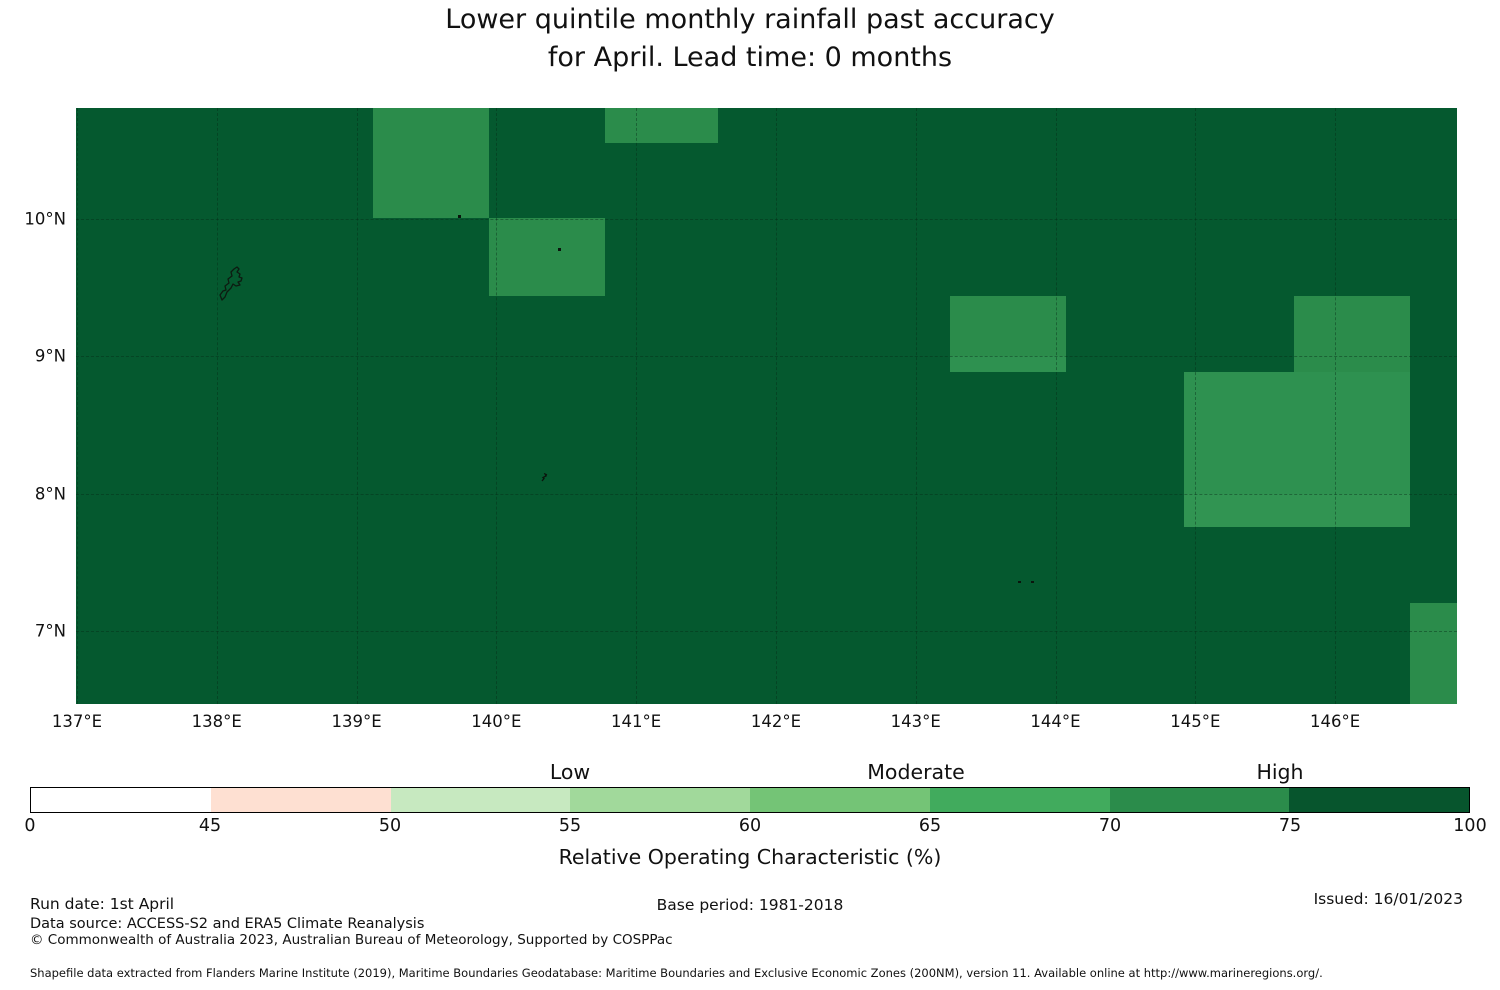  Describe the element at coordinates (496, 721) in the screenshot. I see `x-tick-label: 140°E` at that location.